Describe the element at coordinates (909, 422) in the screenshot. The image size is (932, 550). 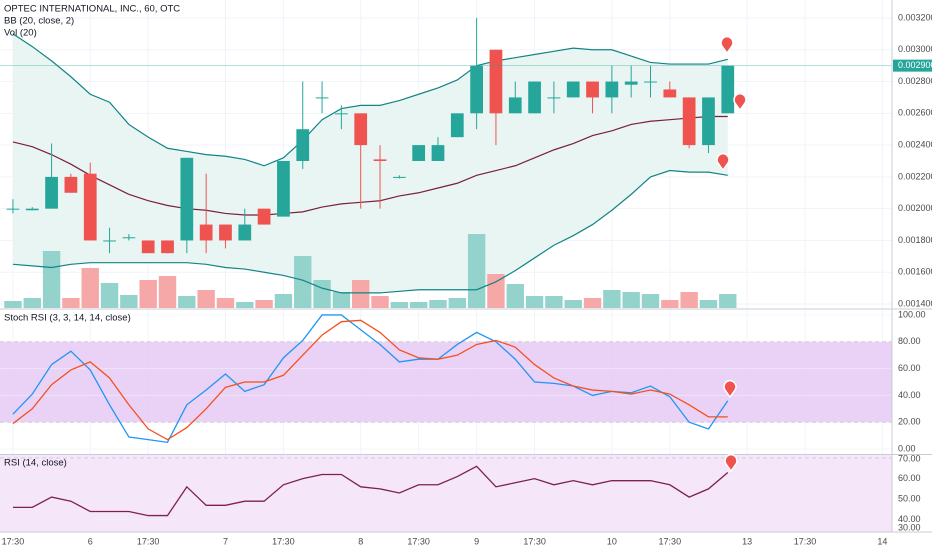
I see `y-tick-label: 20.00` at that location.